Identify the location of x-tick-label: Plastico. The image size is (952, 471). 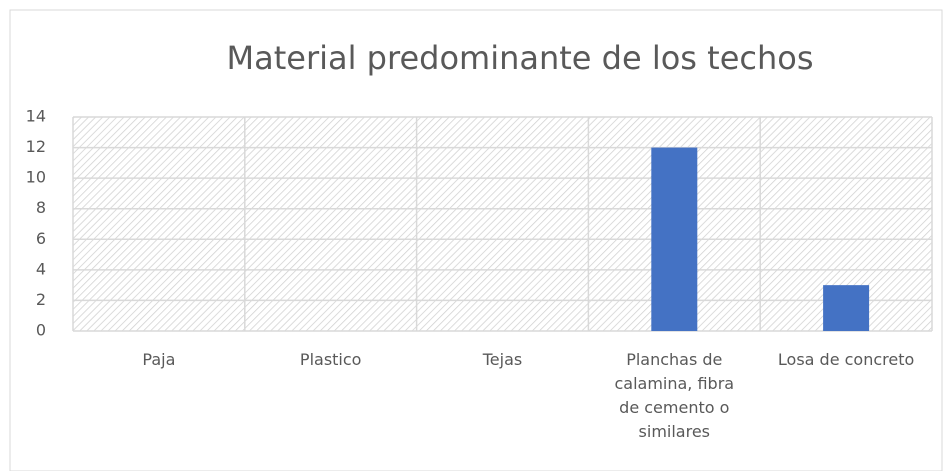
(330, 359).